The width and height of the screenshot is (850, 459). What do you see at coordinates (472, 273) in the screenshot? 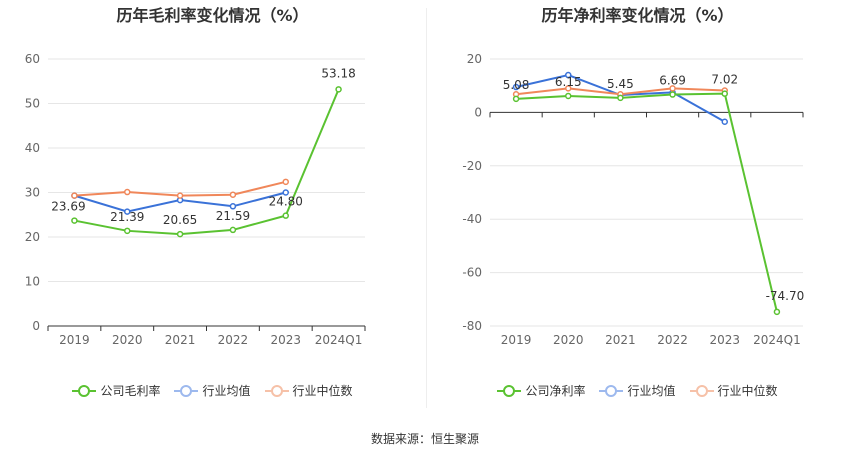
I see `y-tick-label: -60` at bounding box center [472, 273].